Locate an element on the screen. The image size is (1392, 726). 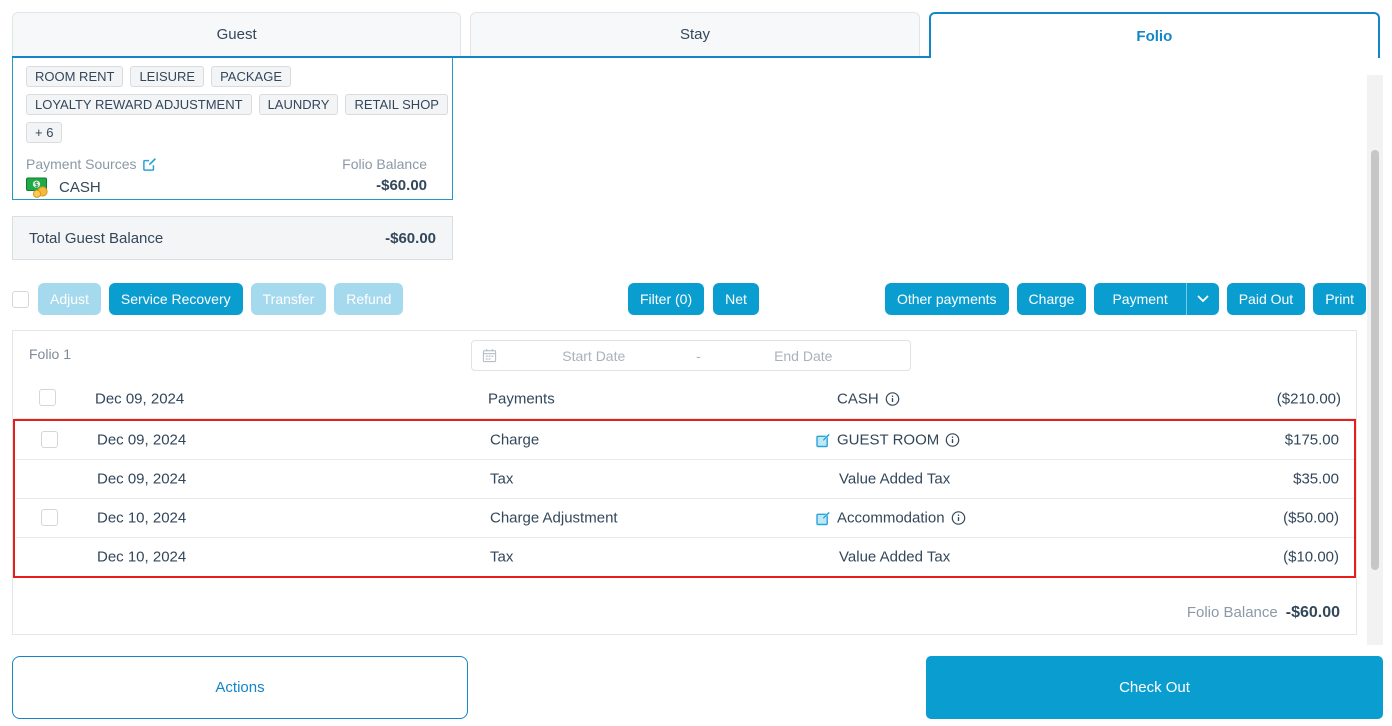
split-divider is located at coordinates (1186, 299).